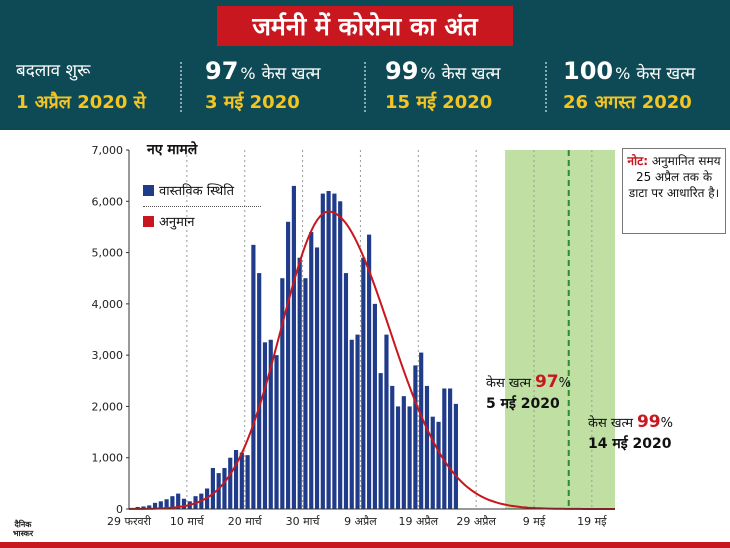 The image size is (730, 548). I want to click on stat-percent: 100, so click(588, 71).